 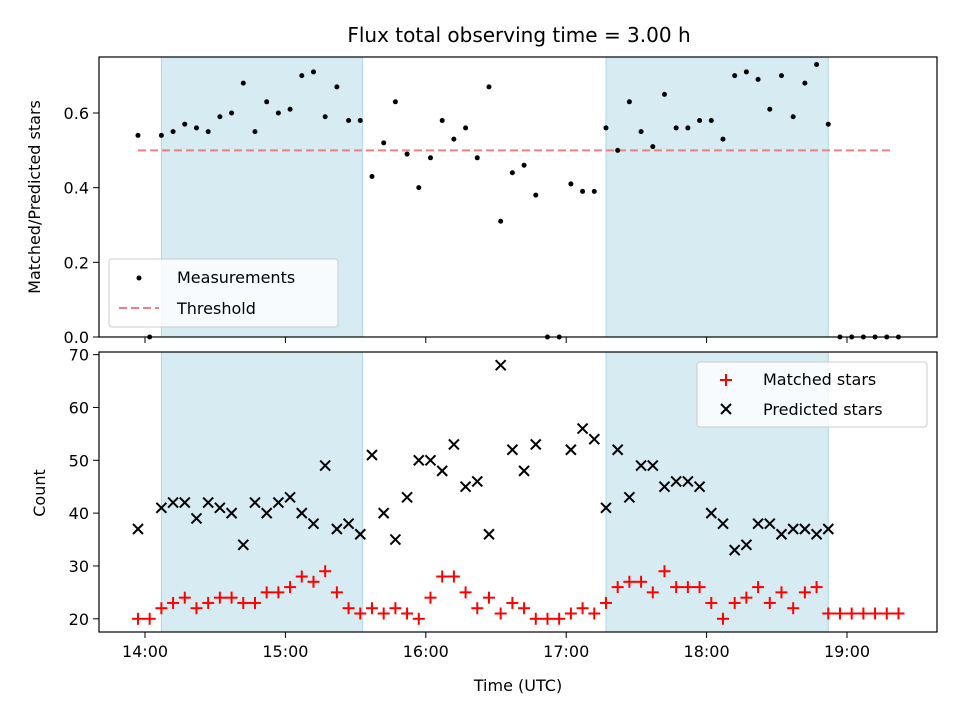 I want to click on top-legend: Measurements Threshold, so click(x=223, y=293).